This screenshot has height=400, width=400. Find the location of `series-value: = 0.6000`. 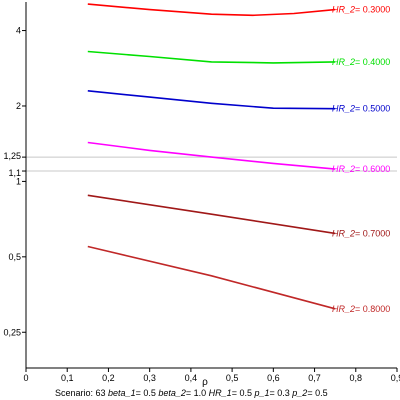

series-value: = 0.6000 is located at coordinates (372, 169).